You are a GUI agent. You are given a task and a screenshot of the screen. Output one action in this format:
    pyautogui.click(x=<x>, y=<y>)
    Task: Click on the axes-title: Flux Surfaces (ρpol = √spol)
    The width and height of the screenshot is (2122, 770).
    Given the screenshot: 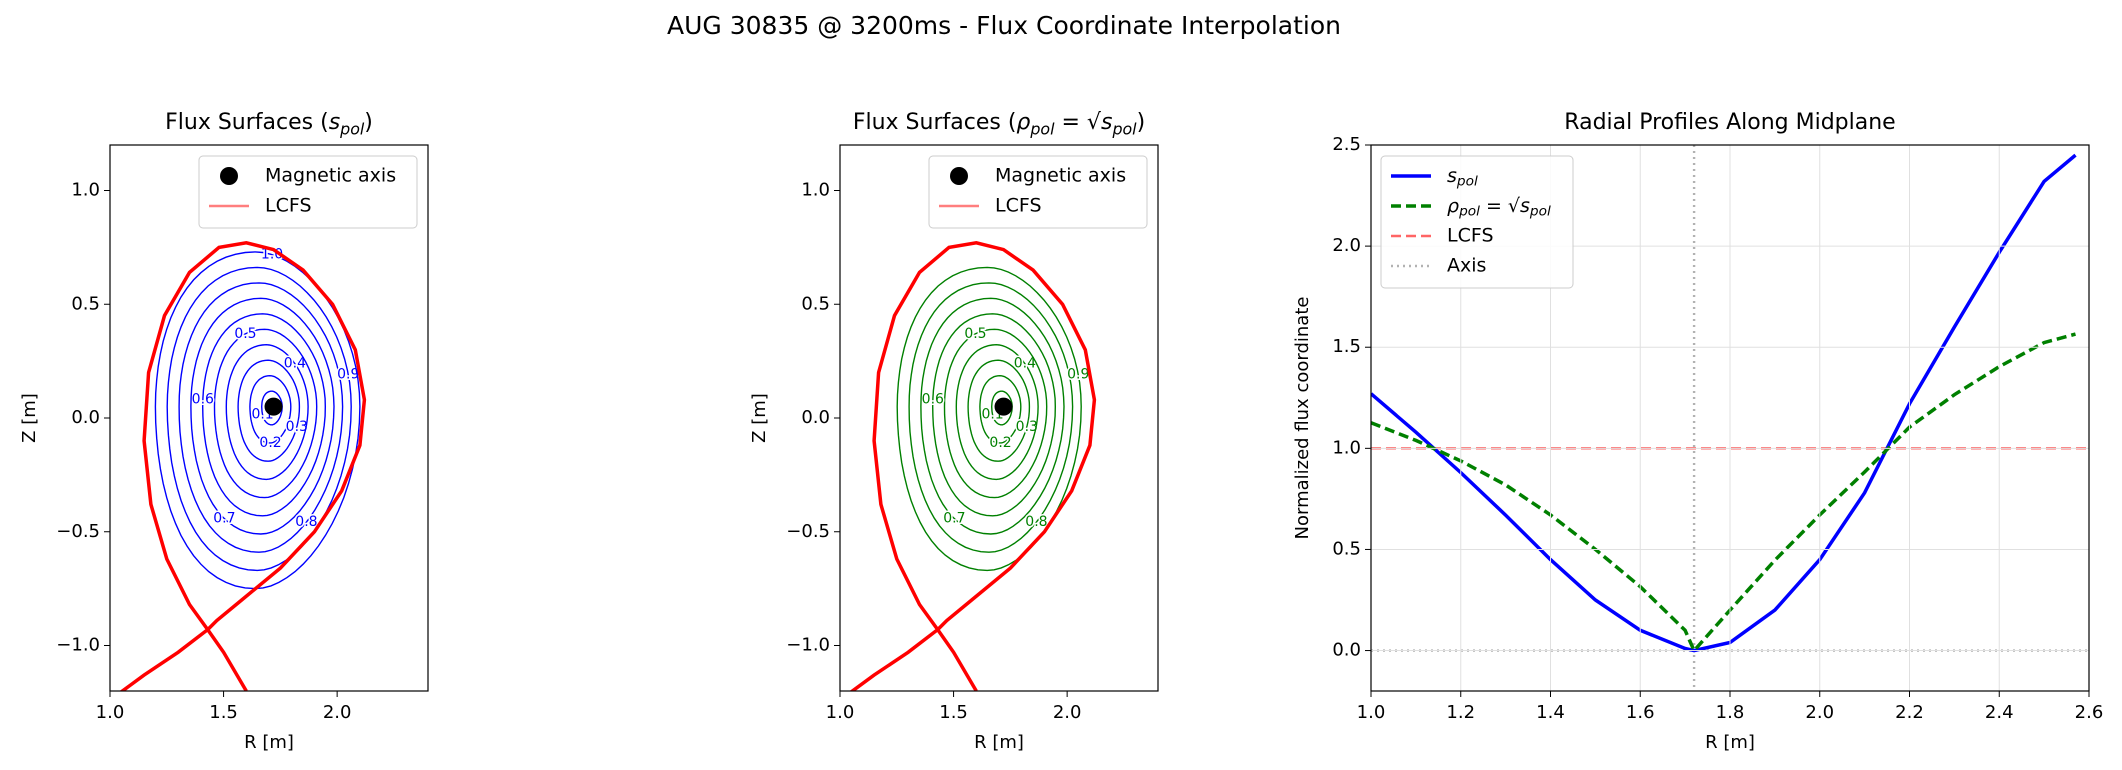 What is the action you would take?
    pyautogui.click(x=999, y=124)
    